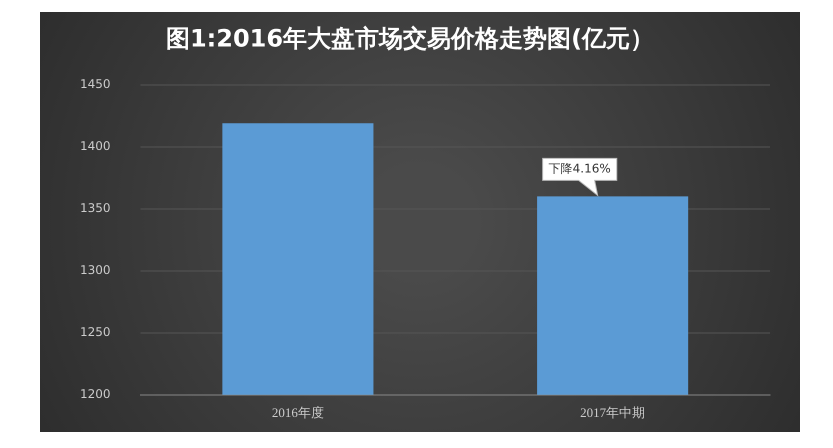 The width and height of the screenshot is (833, 448). I want to click on y-tick-label: 1300, so click(95, 269).